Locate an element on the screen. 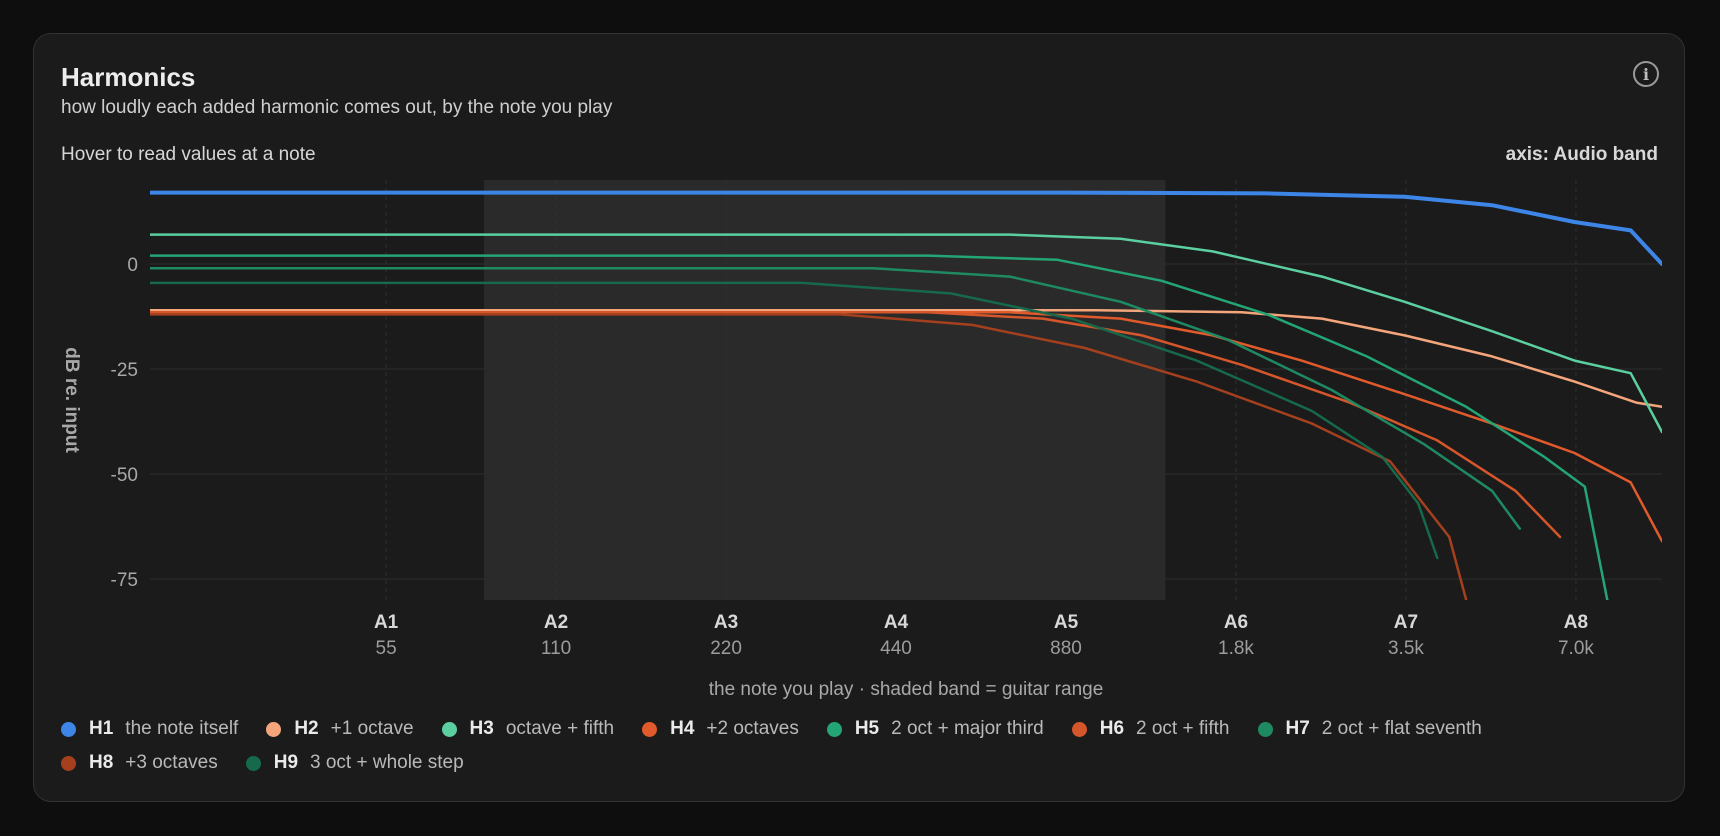  legend-item-h4: H4 +2 octaves is located at coordinates (720, 729).